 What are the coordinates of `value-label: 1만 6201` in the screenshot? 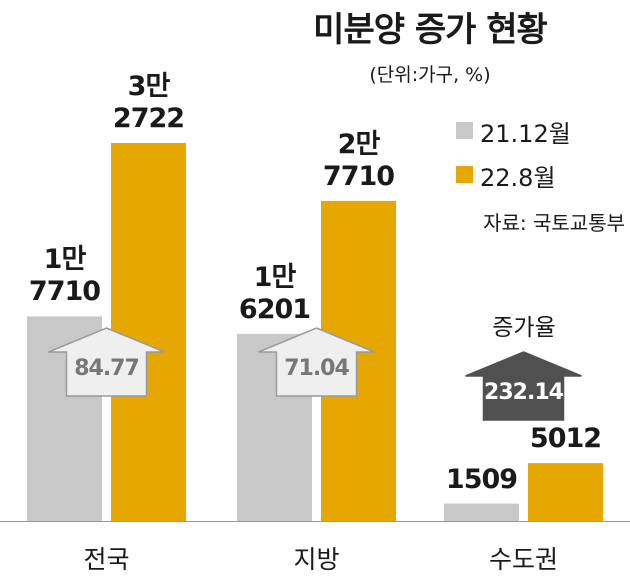 It's located at (274, 293).